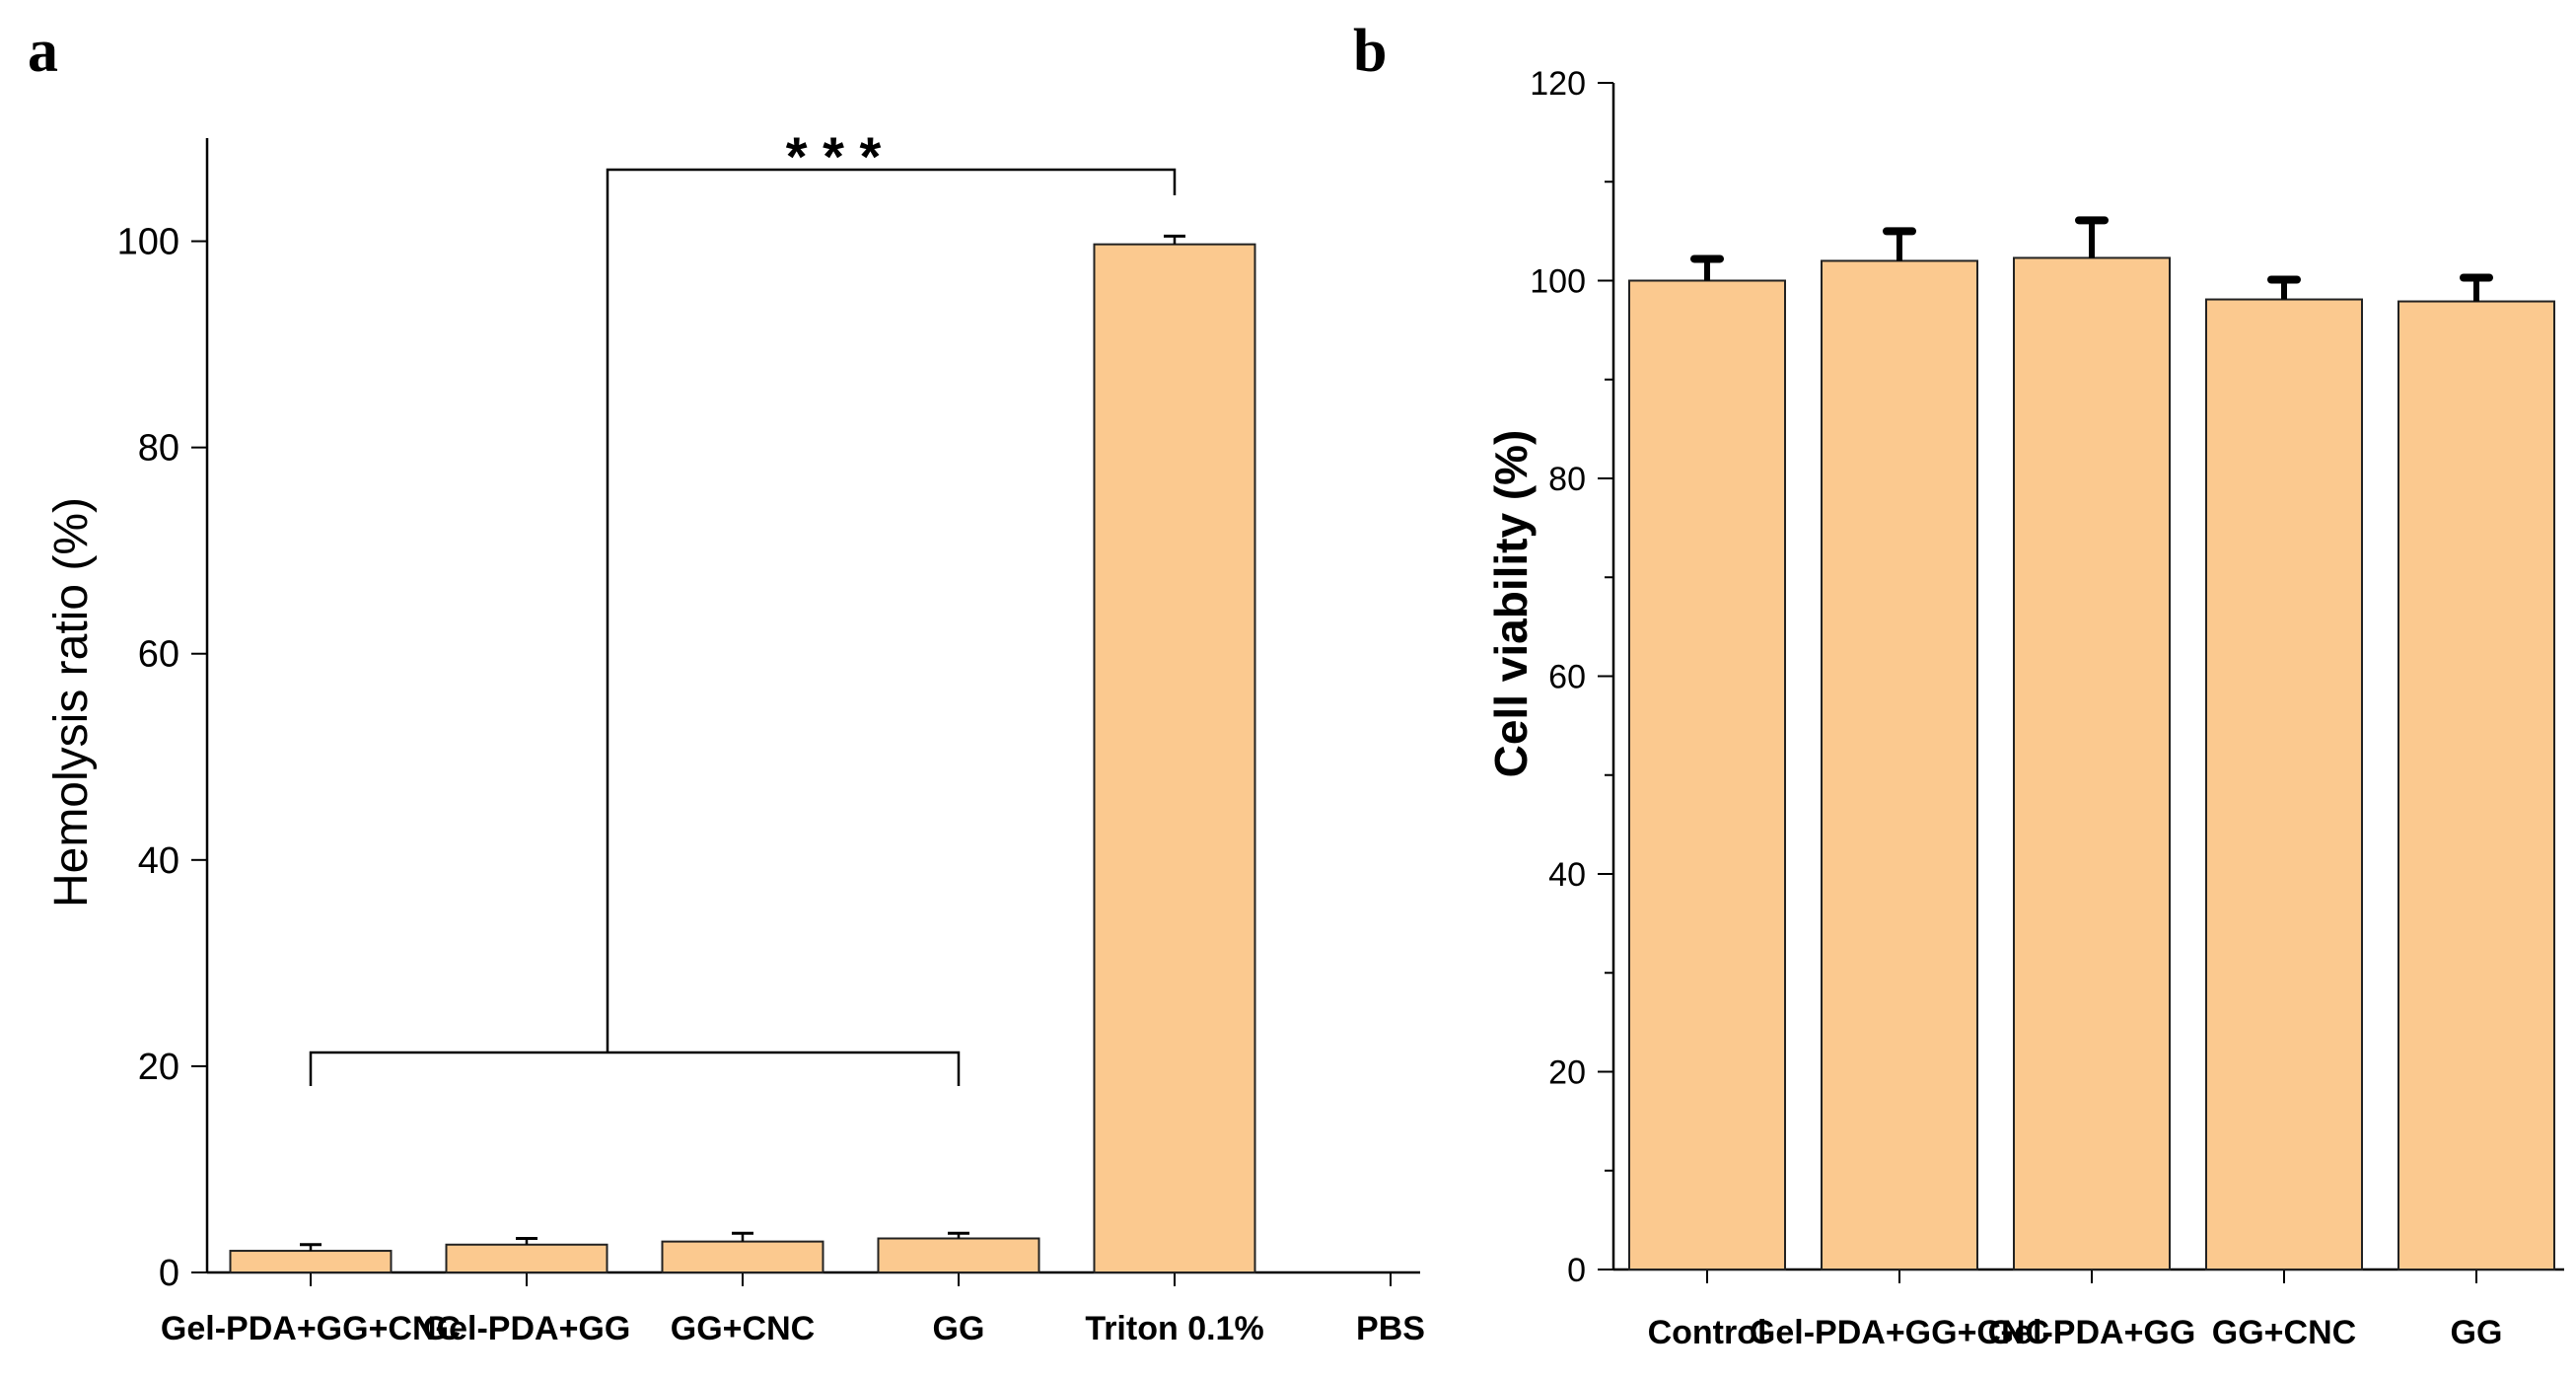 Image resolution: width=2576 pixels, height=1379 pixels. Describe the element at coordinates (72, 702) in the screenshot. I see `y-axis-label-hemolysis: Hemolysis ratio (%)` at that location.